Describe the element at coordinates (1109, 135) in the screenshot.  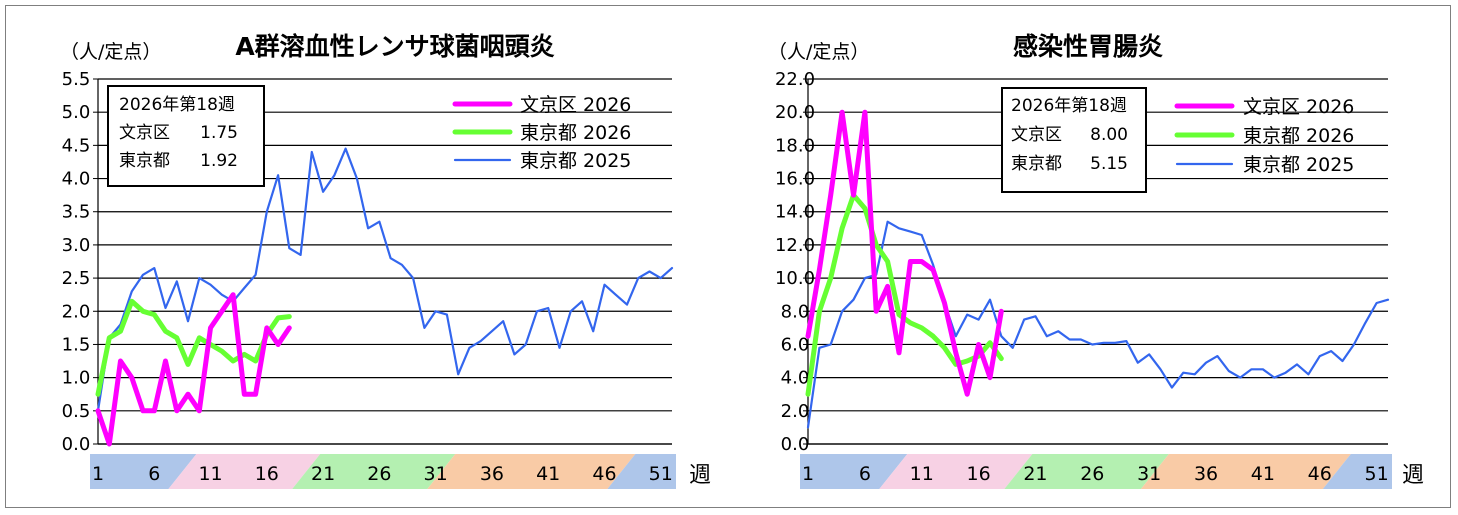
I see `info-box-value: 8.00` at that location.